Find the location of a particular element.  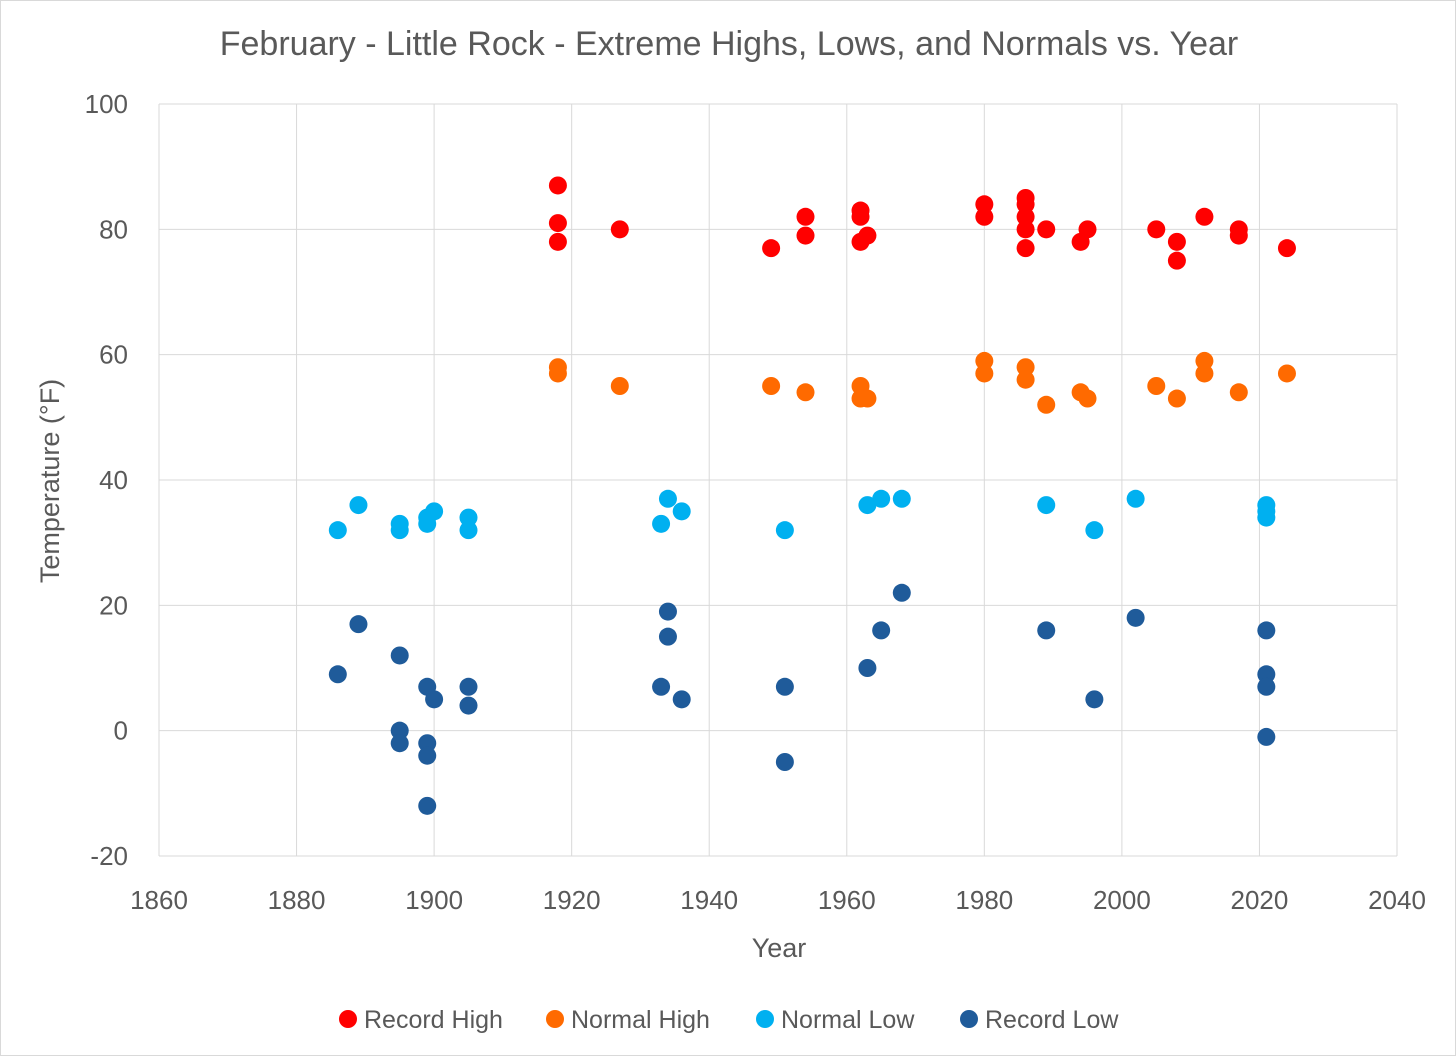

y-tick-label: 80 is located at coordinates (113, 229).